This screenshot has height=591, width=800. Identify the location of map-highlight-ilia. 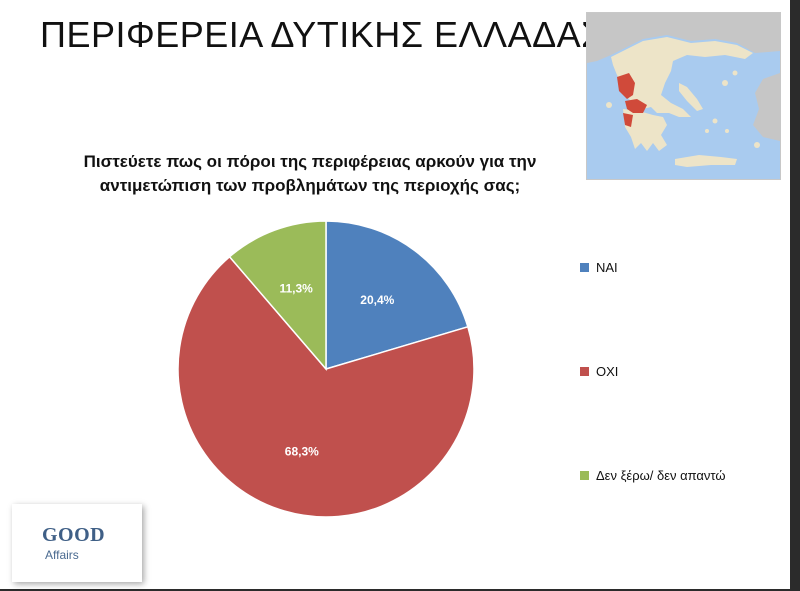
(628, 120).